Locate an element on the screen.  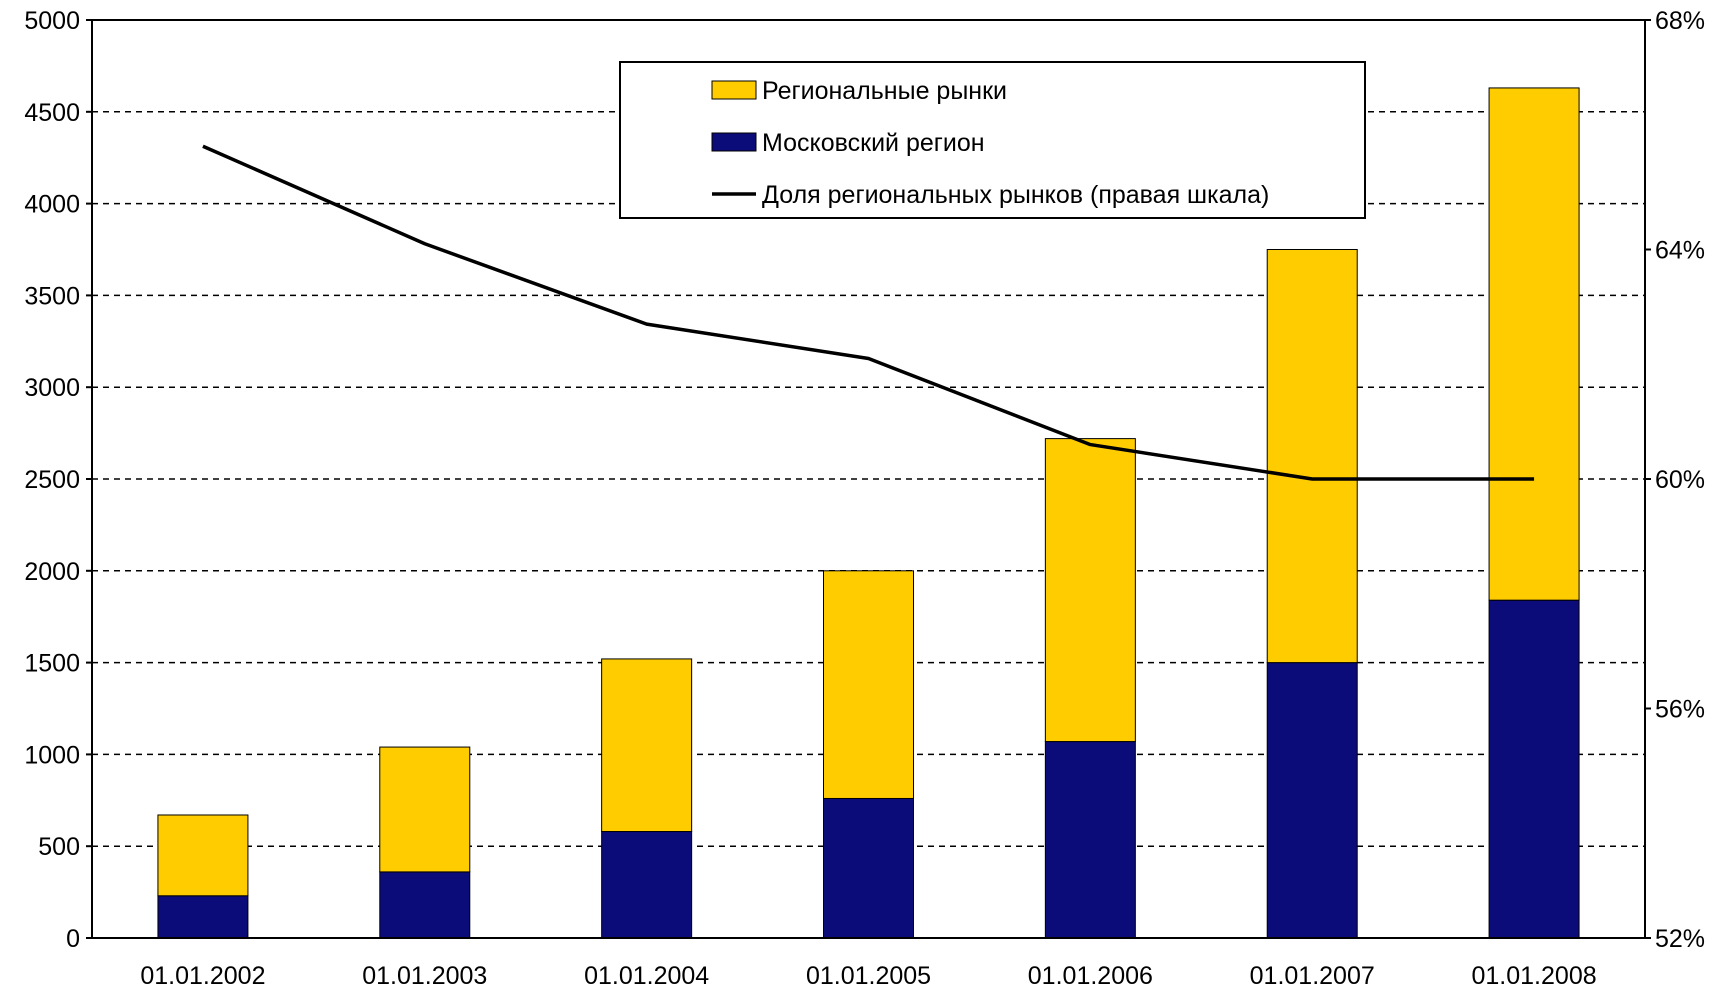
y-left-tick-label: 4000 is located at coordinates (52, 205).